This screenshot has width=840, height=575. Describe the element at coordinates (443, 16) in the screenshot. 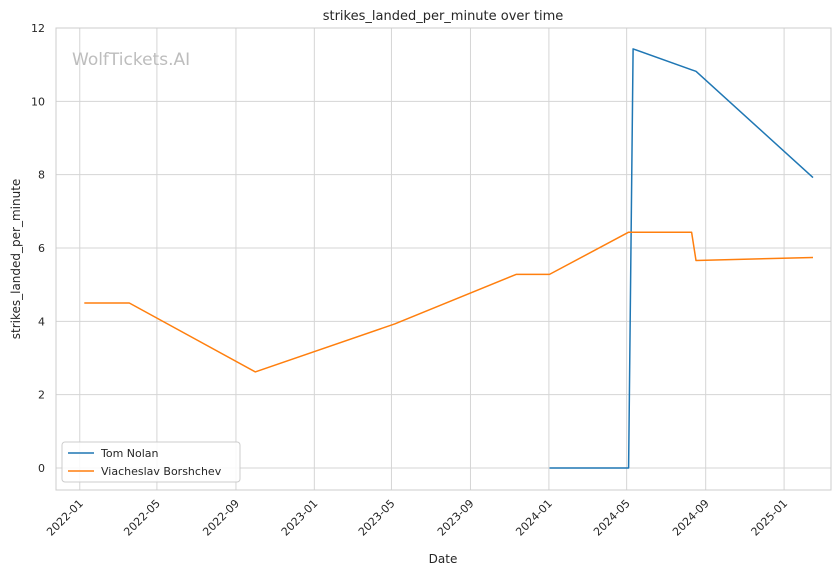

I see `chart-title: strikes_landed_per_minute over time` at that location.